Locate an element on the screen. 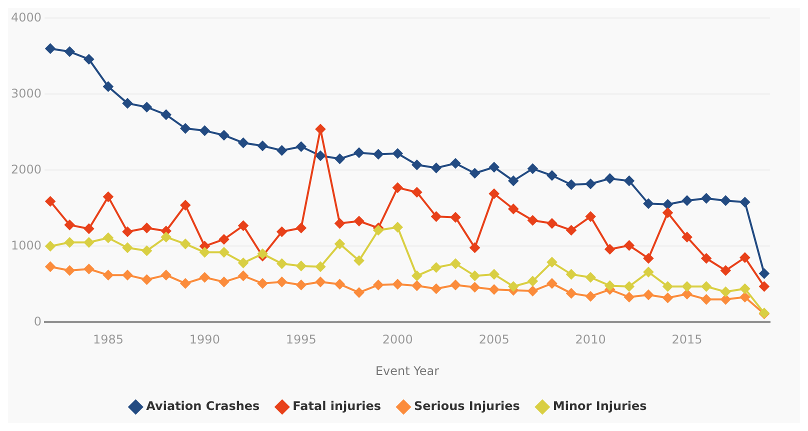  y-tick-label: 4000 is located at coordinates (26, 17).